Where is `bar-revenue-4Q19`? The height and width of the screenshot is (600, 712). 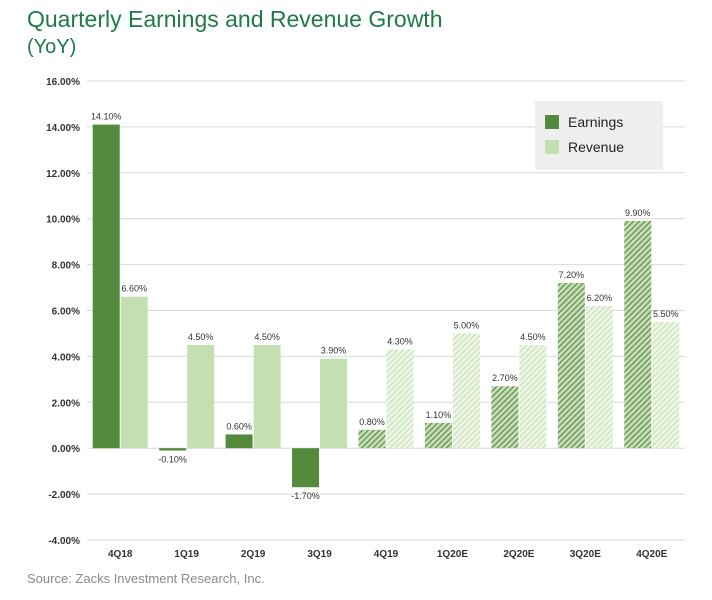
bar-revenue-4Q19 is located at coordinates (400, 399).